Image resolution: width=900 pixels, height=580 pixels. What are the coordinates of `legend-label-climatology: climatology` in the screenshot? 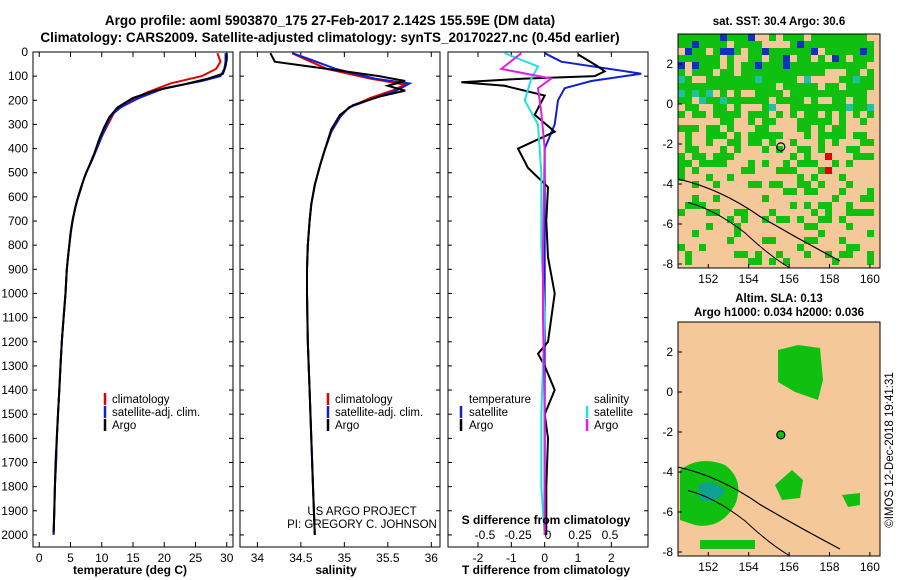 It's located at (141, 400).